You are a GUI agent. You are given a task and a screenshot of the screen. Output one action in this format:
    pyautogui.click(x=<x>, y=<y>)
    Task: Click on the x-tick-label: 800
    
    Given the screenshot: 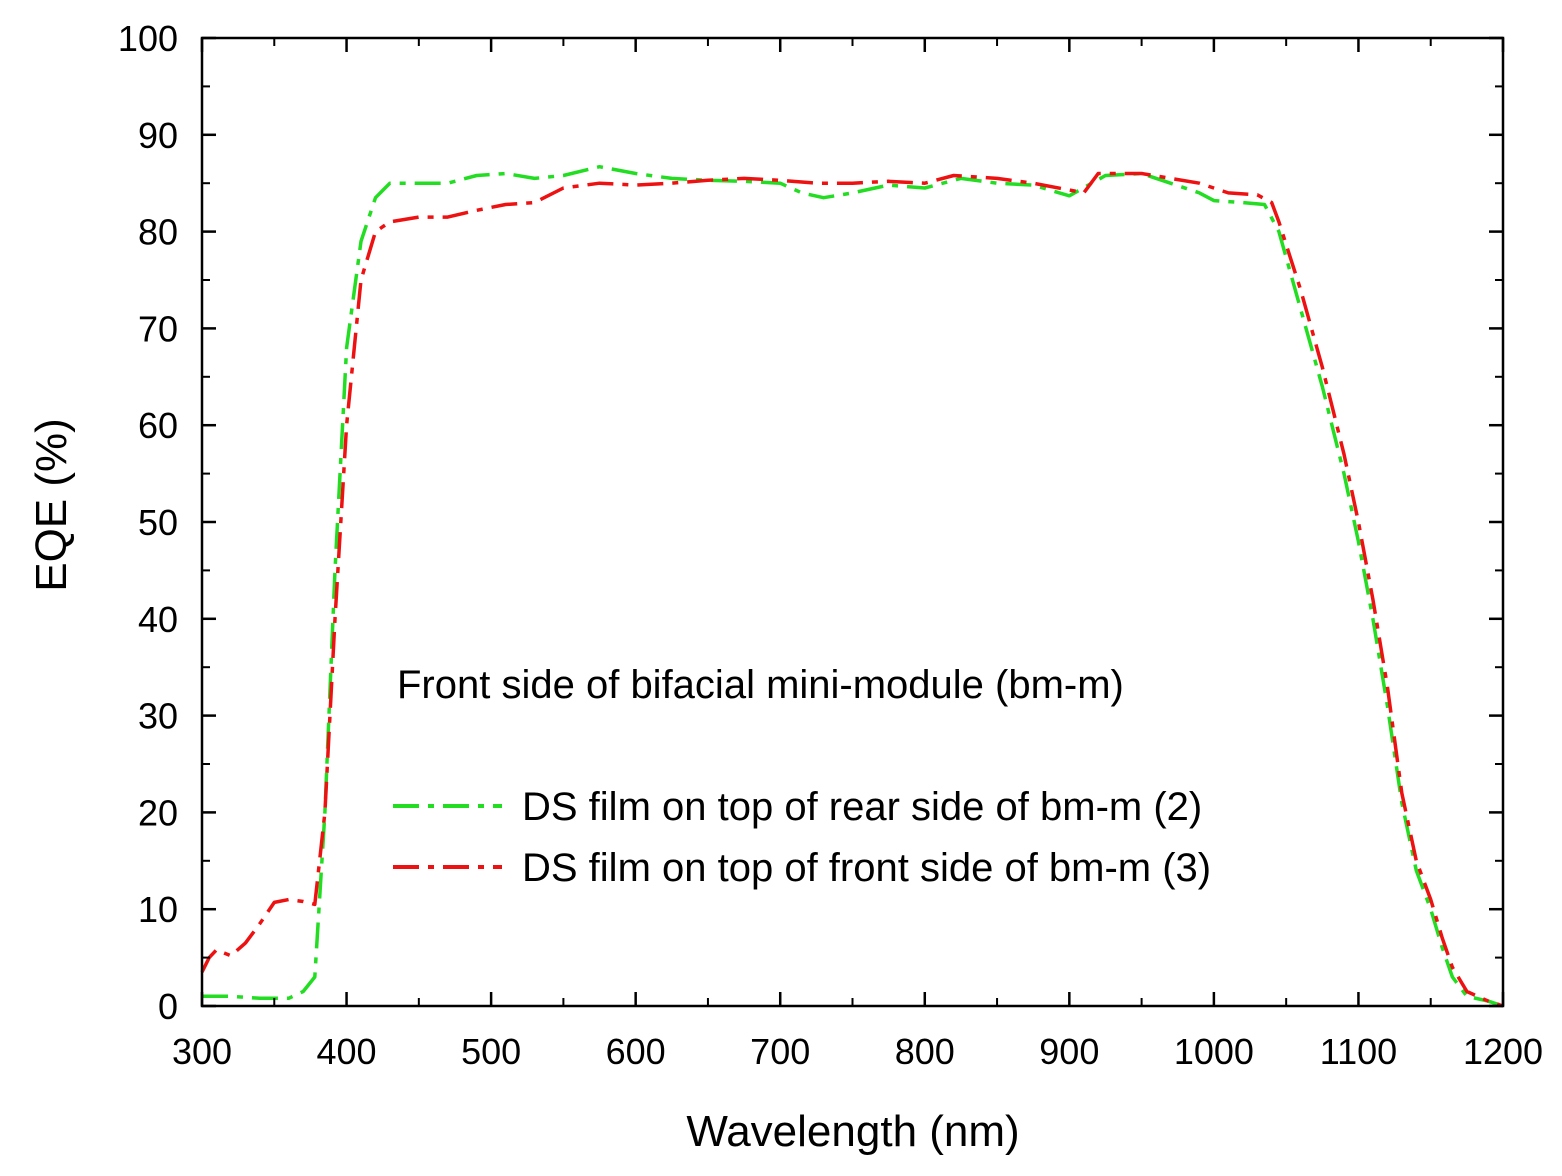 What is the action you would take?
    pyautogui.click(x=925, y=1051)
    